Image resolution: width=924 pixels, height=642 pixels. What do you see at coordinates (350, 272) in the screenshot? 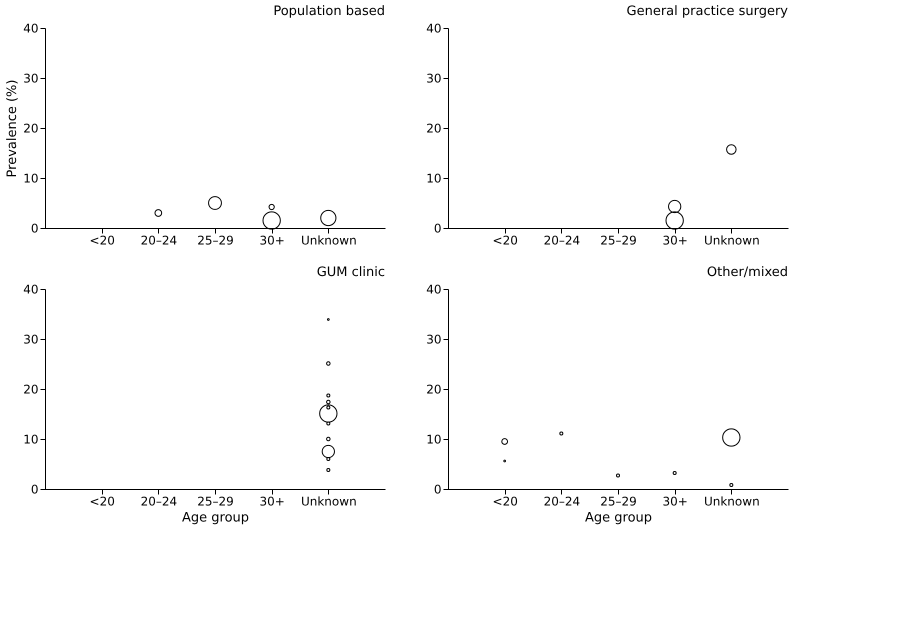
I see `chart-title: GUM clinic` at bounding box center [350, 272].